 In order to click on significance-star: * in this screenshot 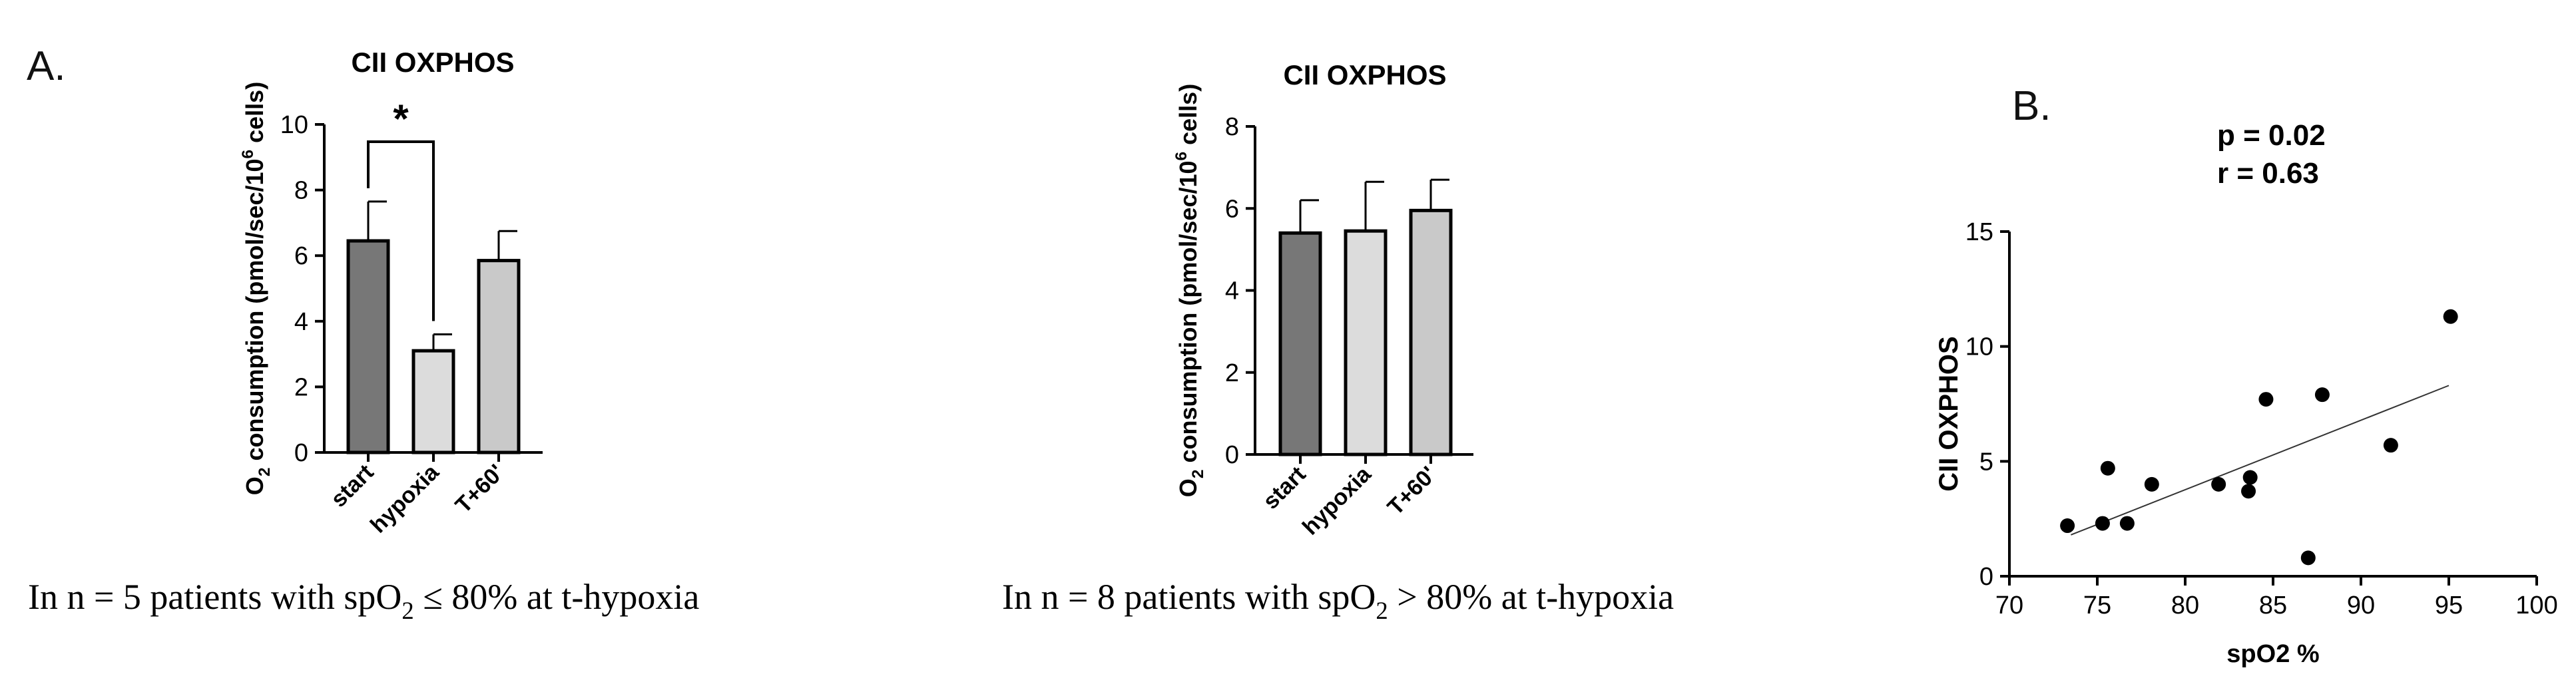, I will do `click(401, 118)`.